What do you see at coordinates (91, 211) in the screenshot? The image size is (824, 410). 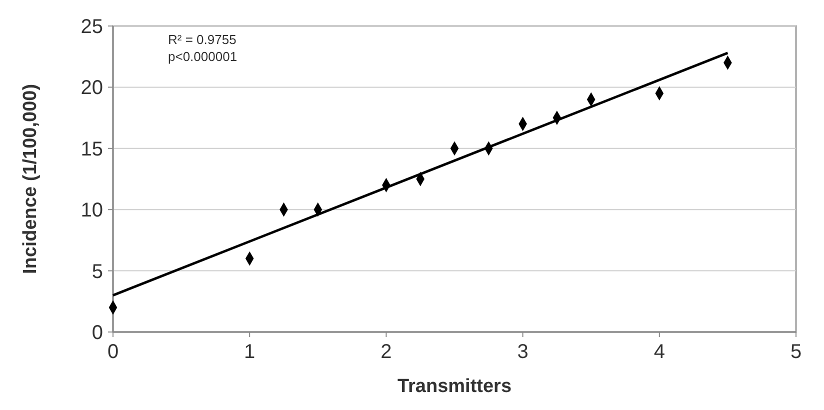 I see `y-tick-label: 10` at bounding box center [91, 211].